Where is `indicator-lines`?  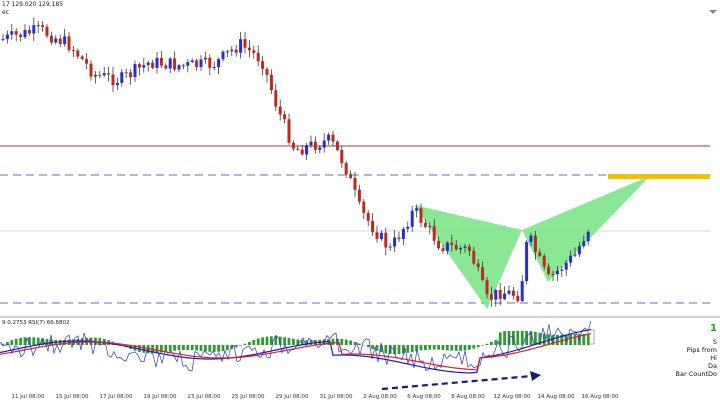 indicator-lines is located at coordinates (296, 347).